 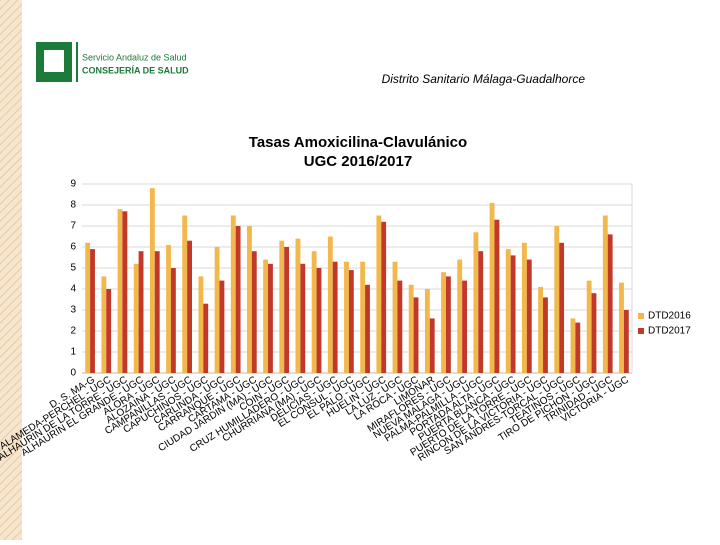 I want to click on y-tick-label: 8, so click(x=73, y=205).